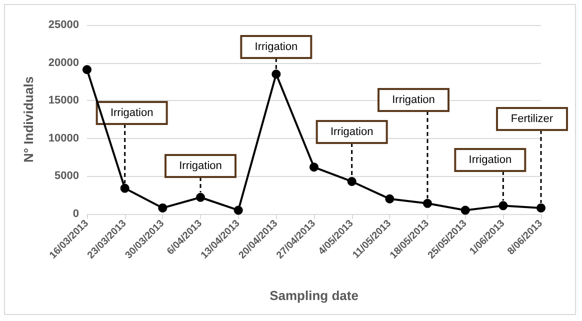 This screenshot has width=582, height=321. Describe the element at coordinates (63, 25) in the screenshot. I see `y-tick-label: 25000` at that location.